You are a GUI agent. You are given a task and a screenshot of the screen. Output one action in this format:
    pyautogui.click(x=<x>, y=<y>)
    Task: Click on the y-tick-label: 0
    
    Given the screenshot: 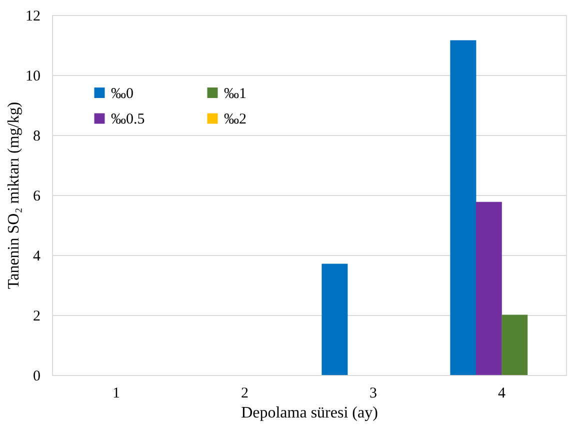 What is the action you would take?
    pyautogui.click(x=36, y=376)
    